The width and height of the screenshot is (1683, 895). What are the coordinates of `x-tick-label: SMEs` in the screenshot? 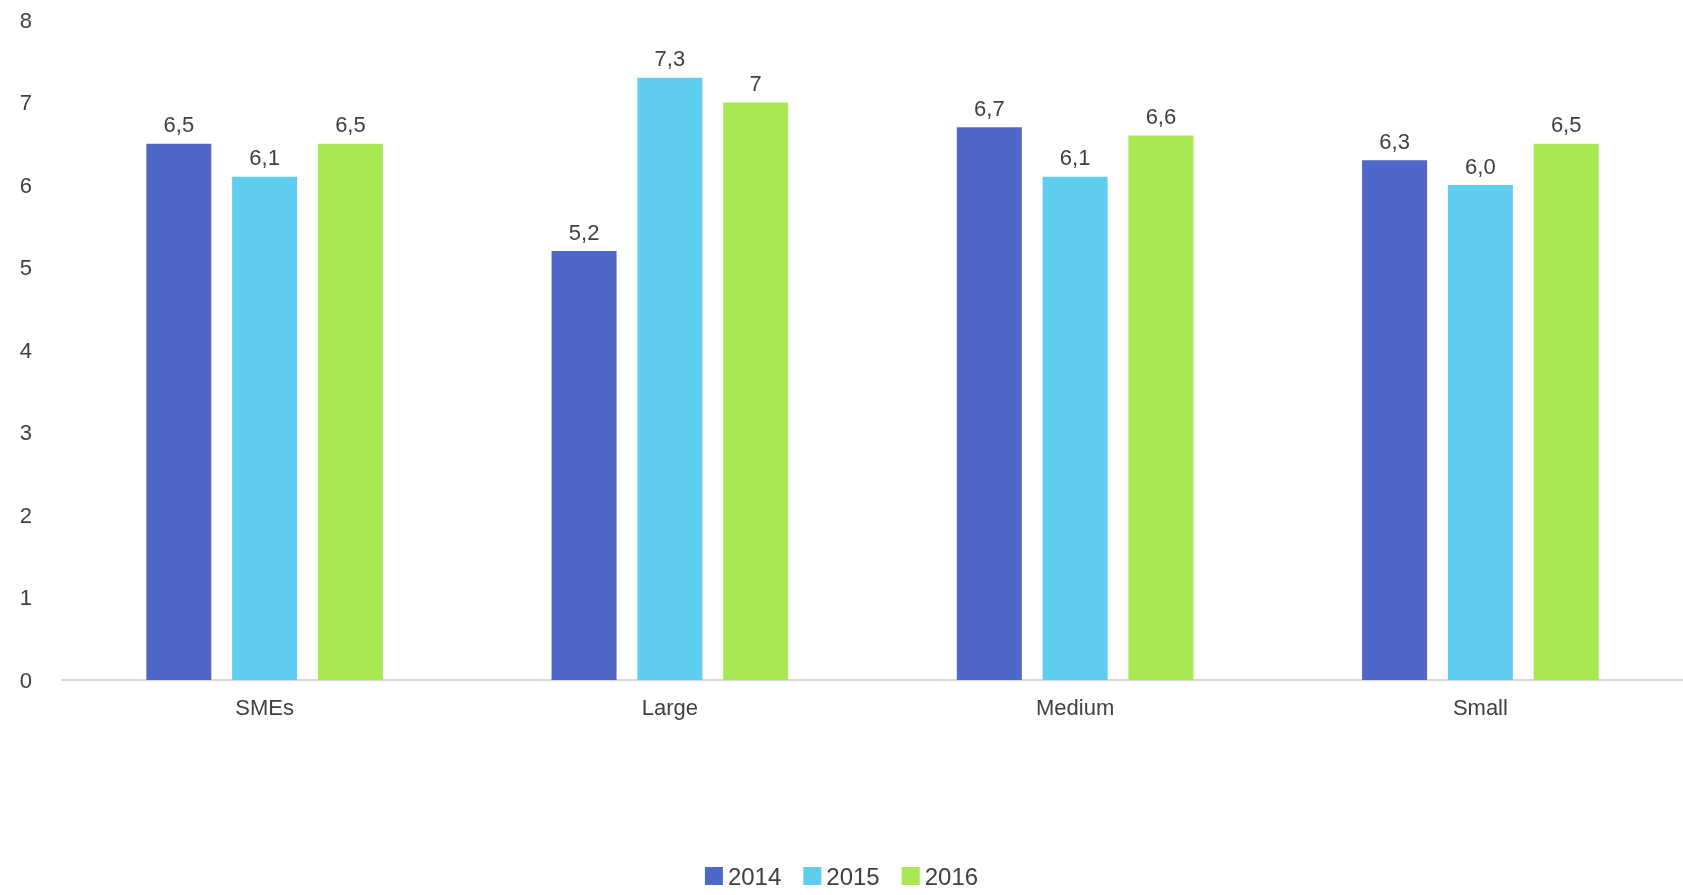 It's located at (264, 707).